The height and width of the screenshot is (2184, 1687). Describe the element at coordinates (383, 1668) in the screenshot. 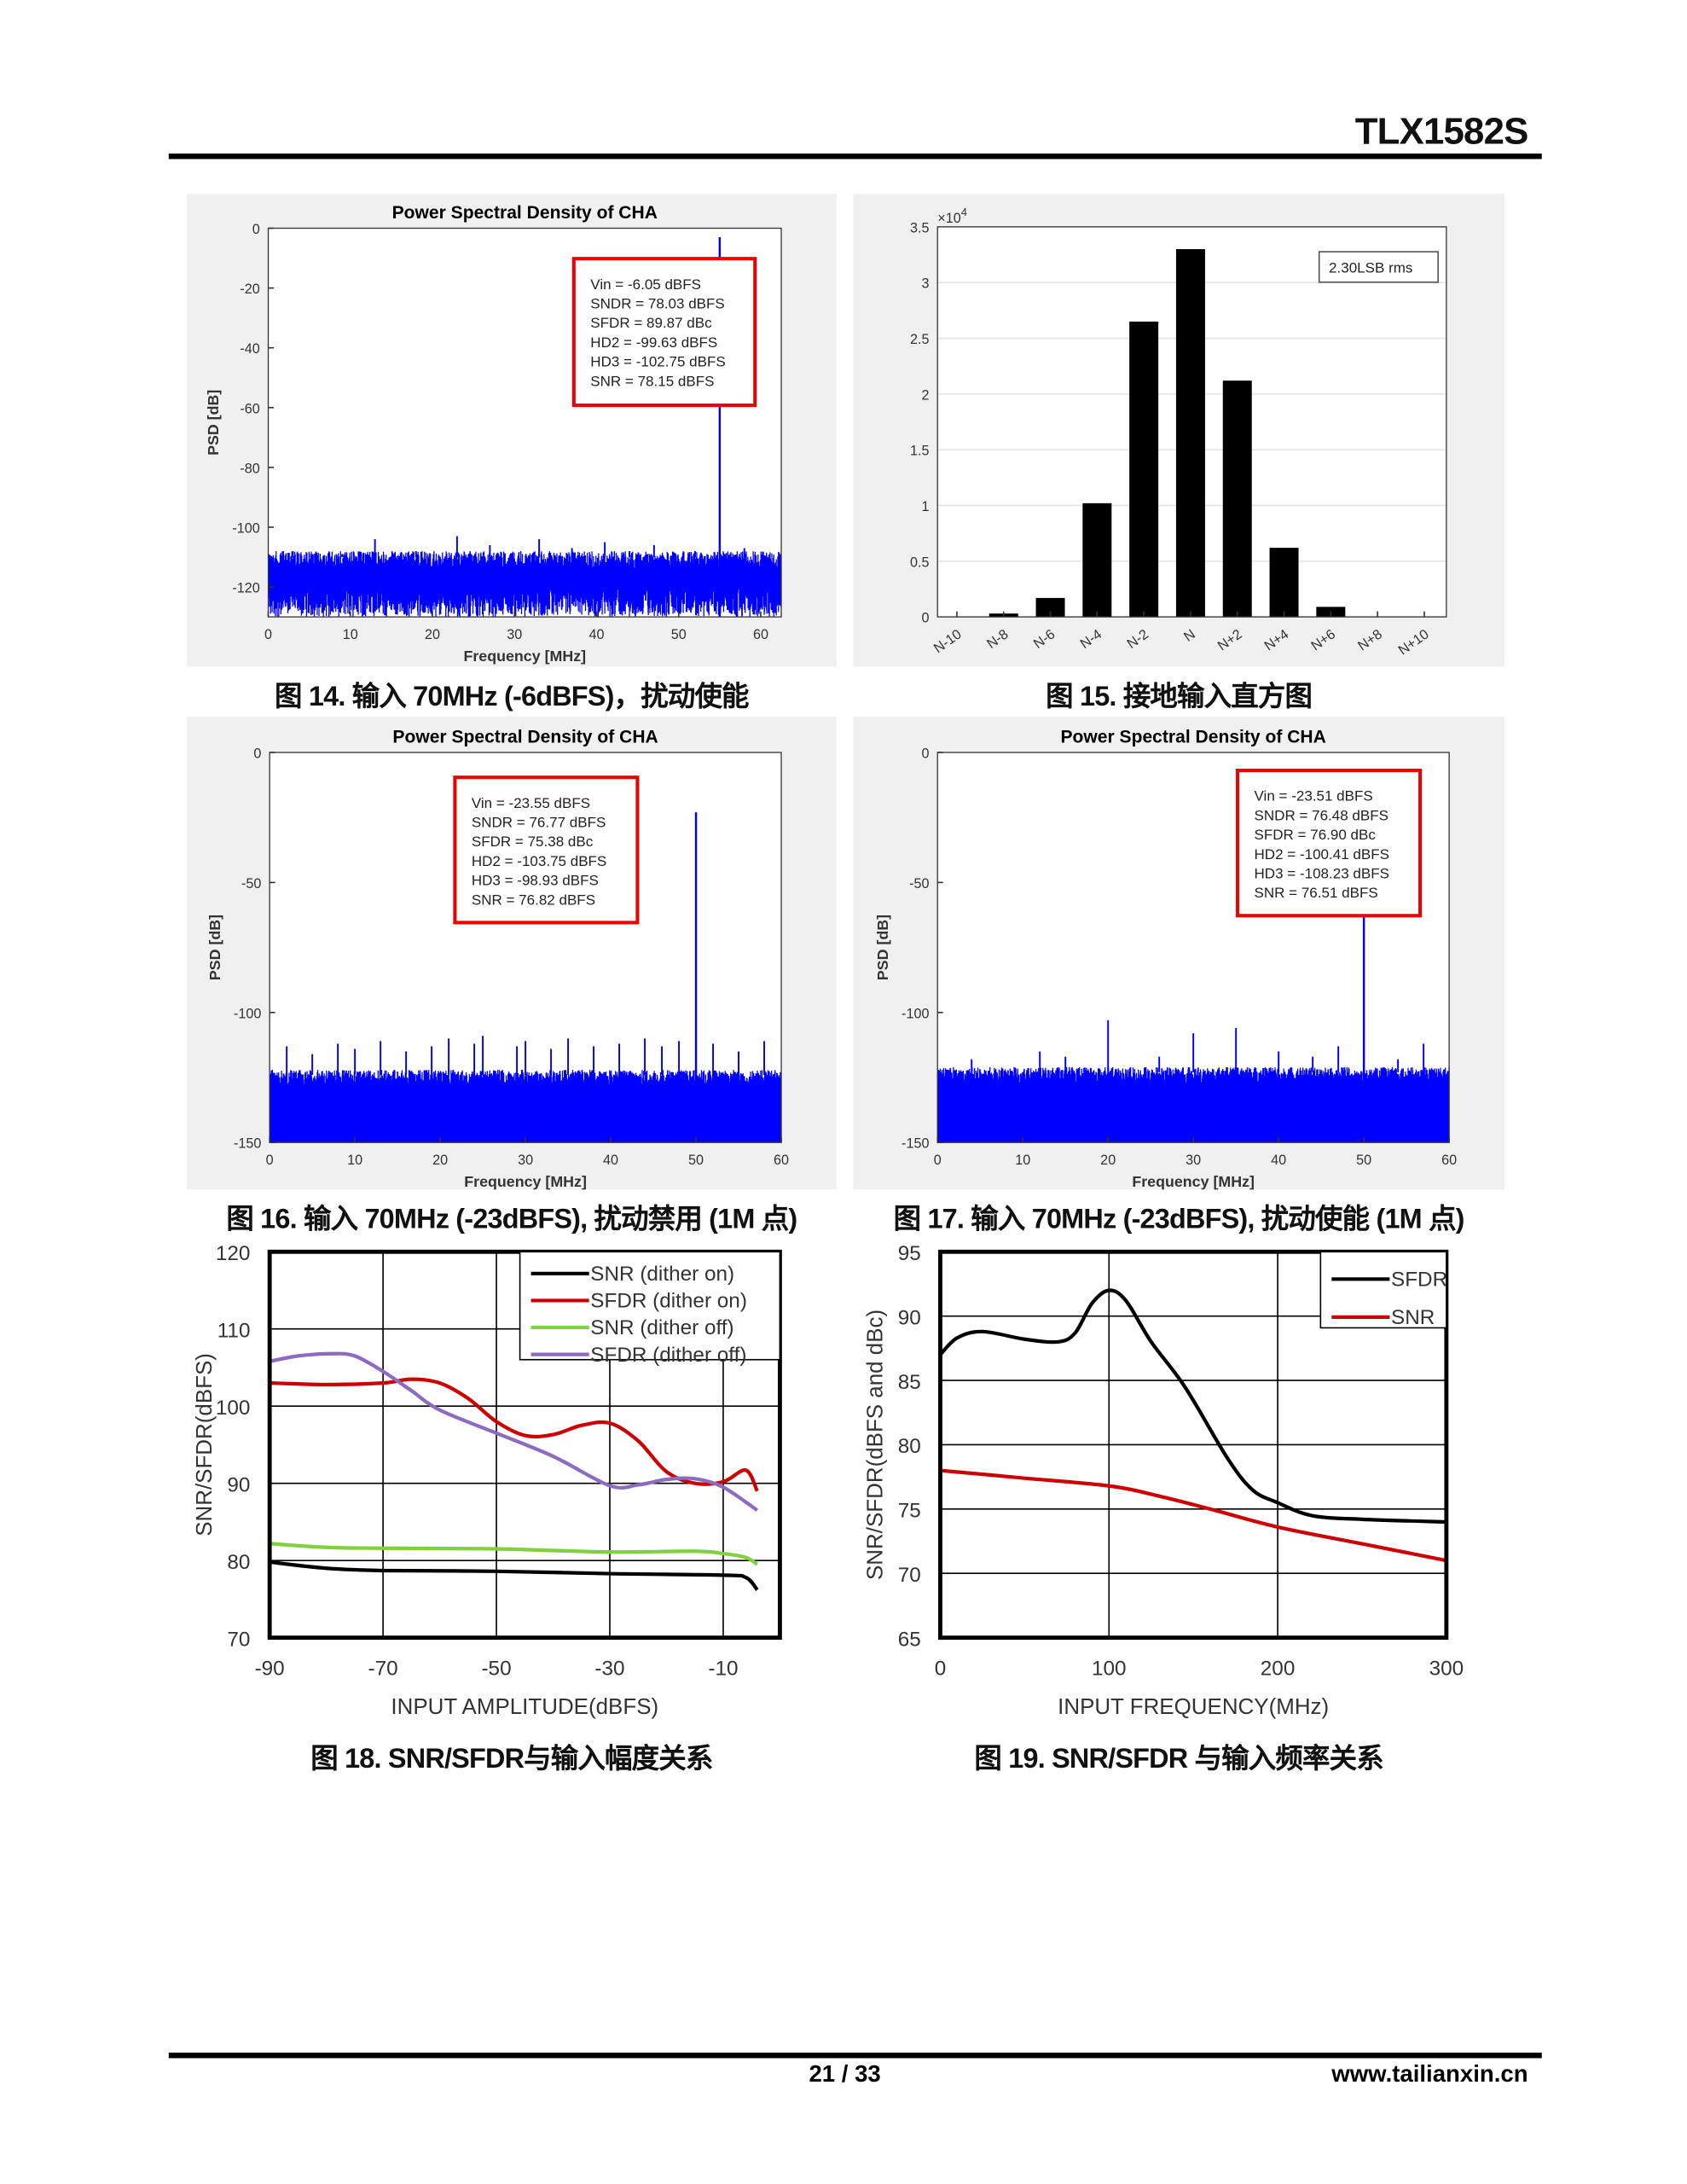

I see `x-tick-label: -70` at that location.